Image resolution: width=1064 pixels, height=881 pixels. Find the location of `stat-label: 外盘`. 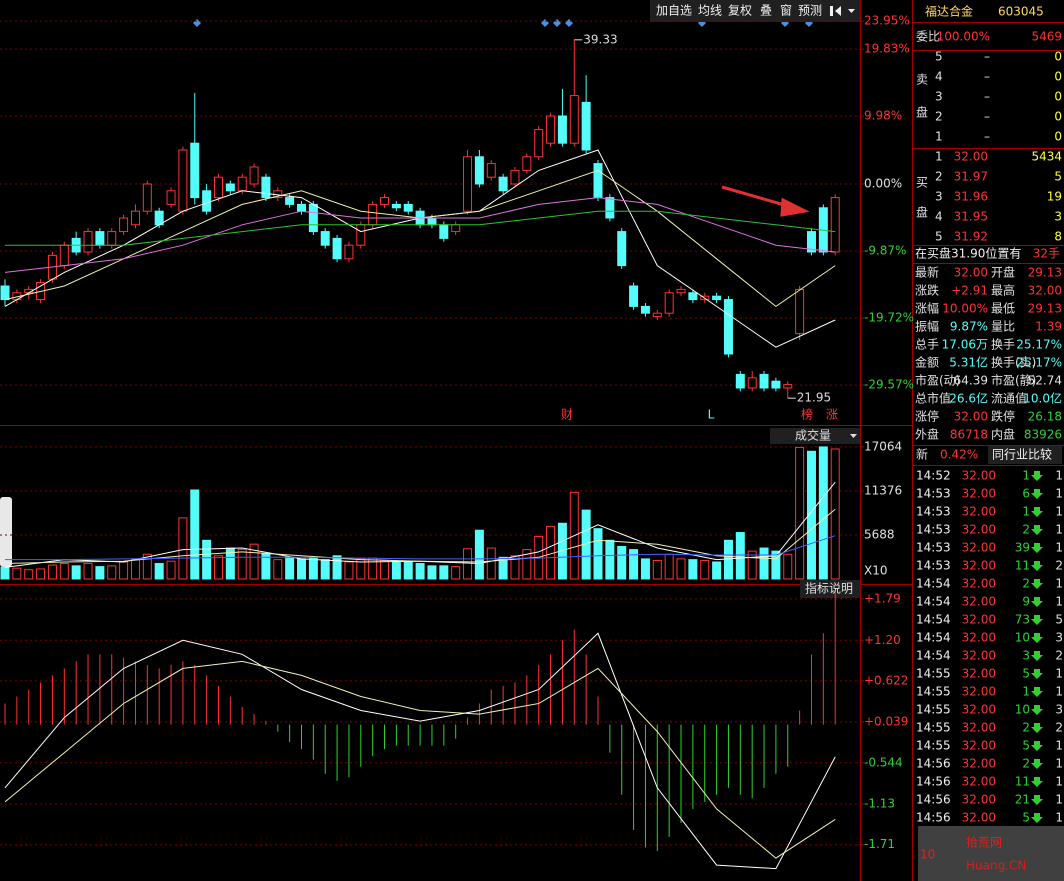

stat-label: 外盘 is located at coordinates (927, 434).